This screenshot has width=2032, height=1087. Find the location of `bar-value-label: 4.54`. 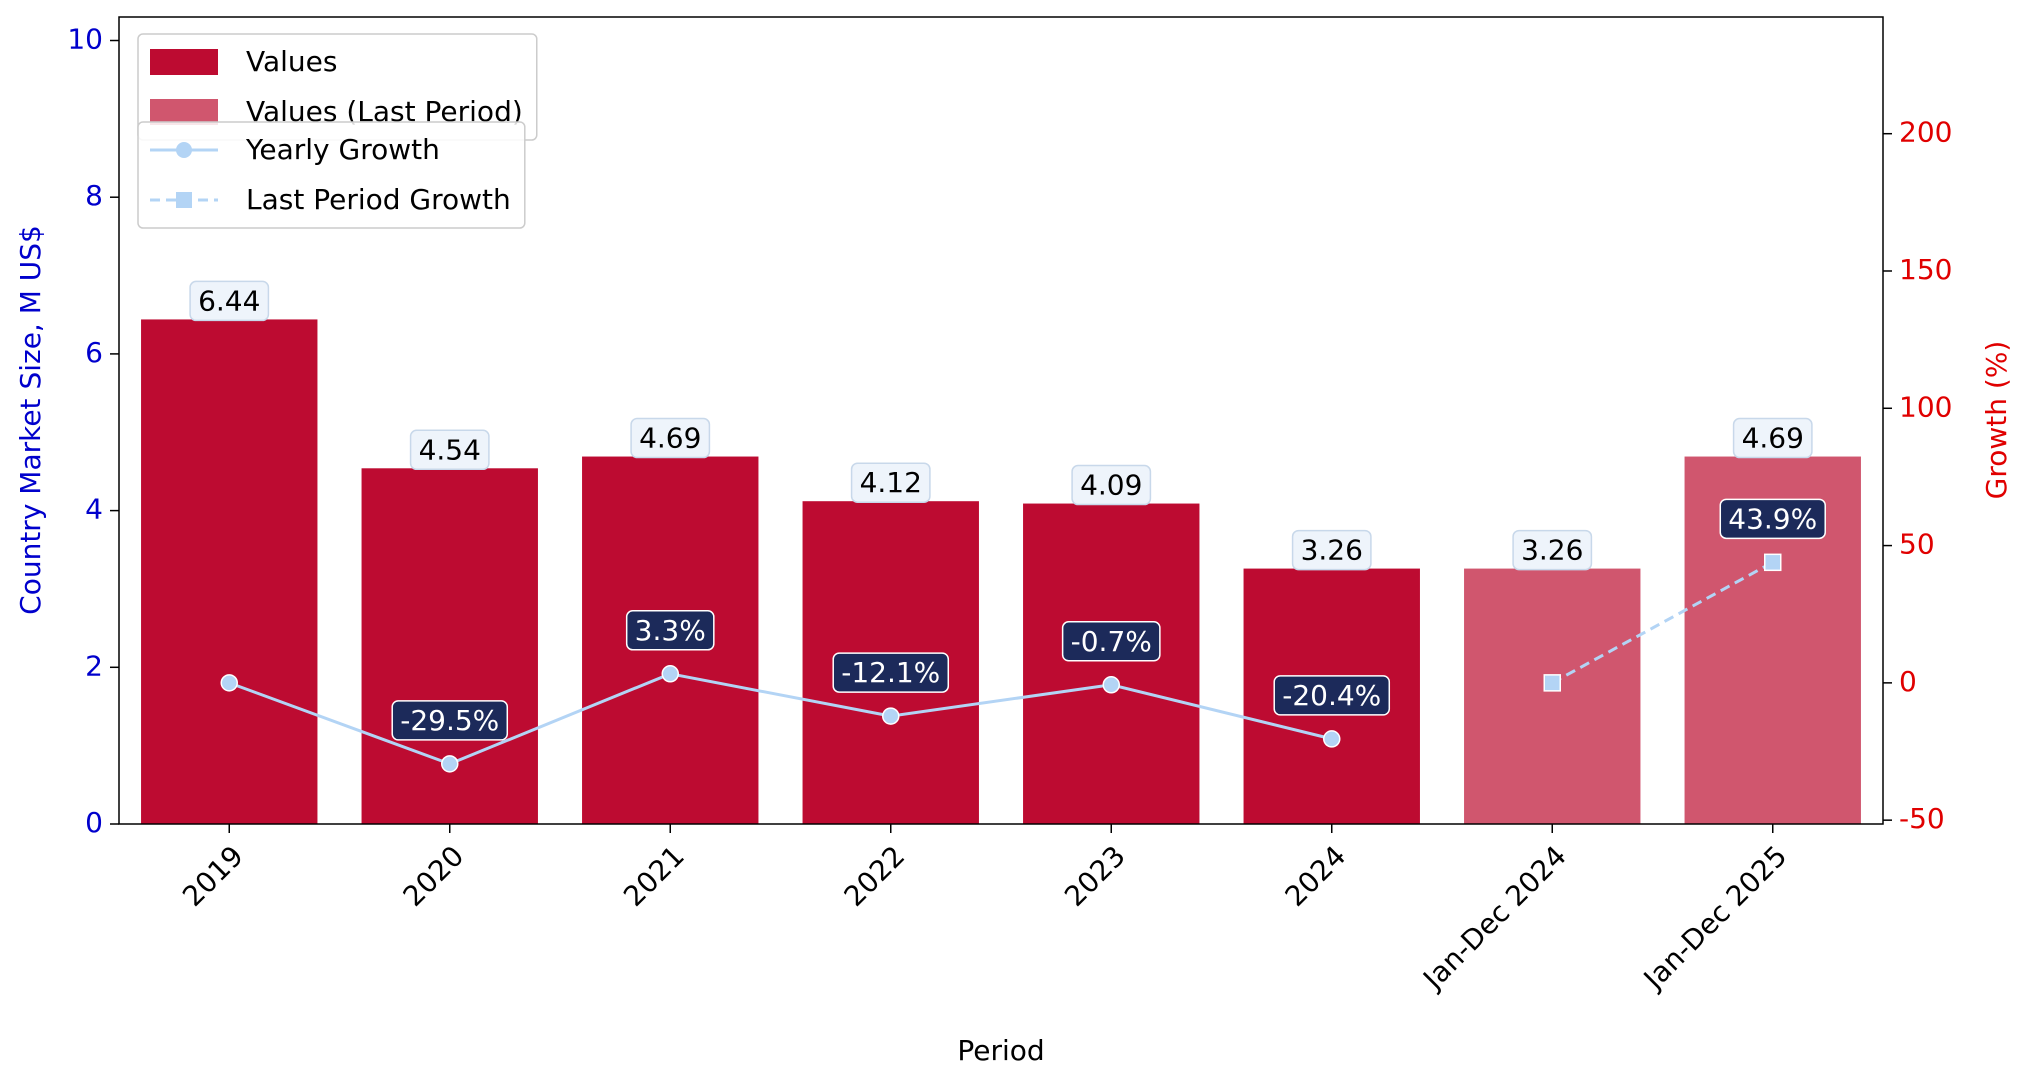

bar-value-label: 4.54 is located at coordinates (450, 449).